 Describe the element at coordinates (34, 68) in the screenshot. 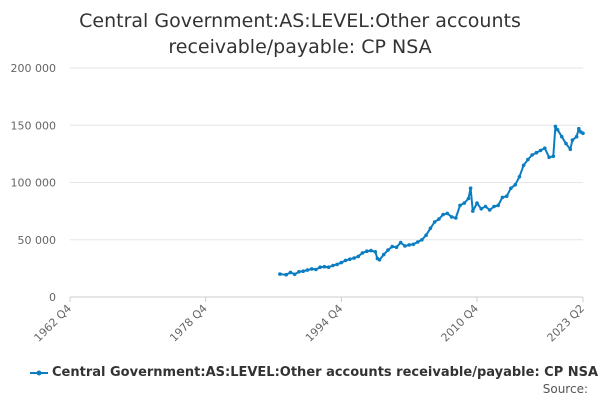

I see `y-tick-label: 200 000` at that location.